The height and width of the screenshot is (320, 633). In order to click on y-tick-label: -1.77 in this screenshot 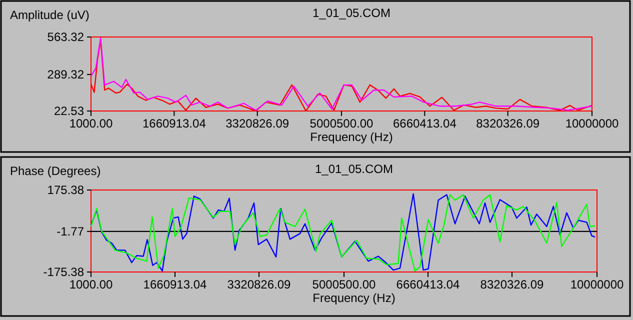, I will do `click(70, 231)`.